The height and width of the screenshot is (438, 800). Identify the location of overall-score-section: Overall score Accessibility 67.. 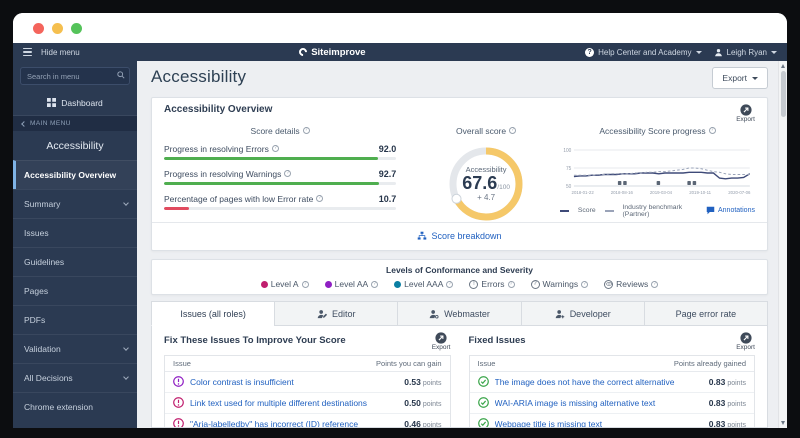
(486, 174).